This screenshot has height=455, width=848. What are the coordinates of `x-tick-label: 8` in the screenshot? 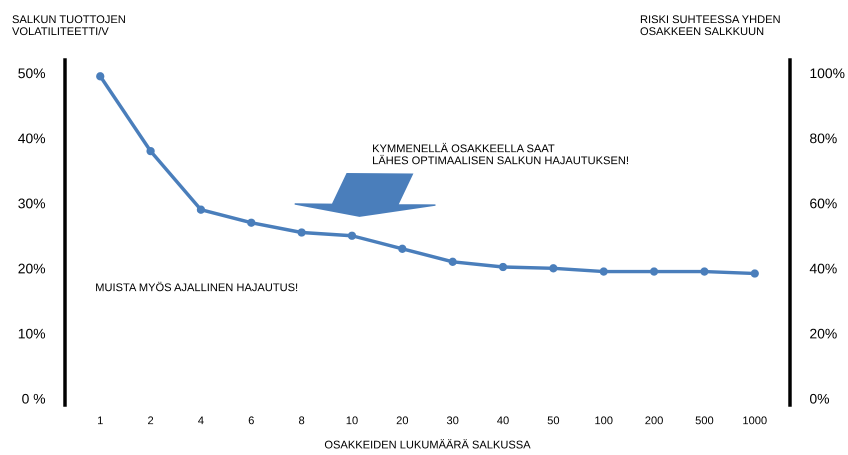 It's located at (301, 420).